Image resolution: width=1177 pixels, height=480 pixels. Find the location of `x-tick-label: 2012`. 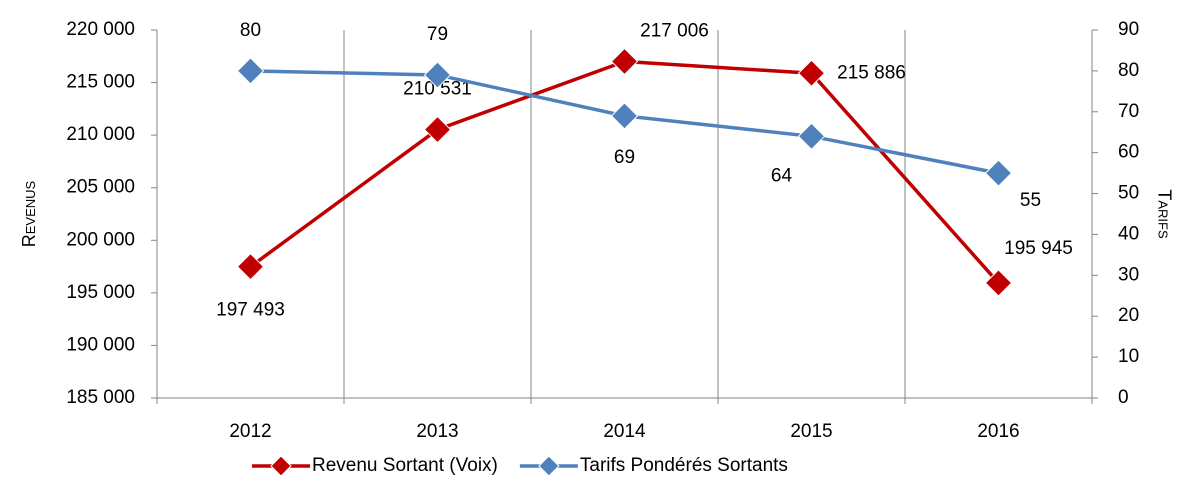

x-tick-label: 2012 is located at coordinates (250, 431).